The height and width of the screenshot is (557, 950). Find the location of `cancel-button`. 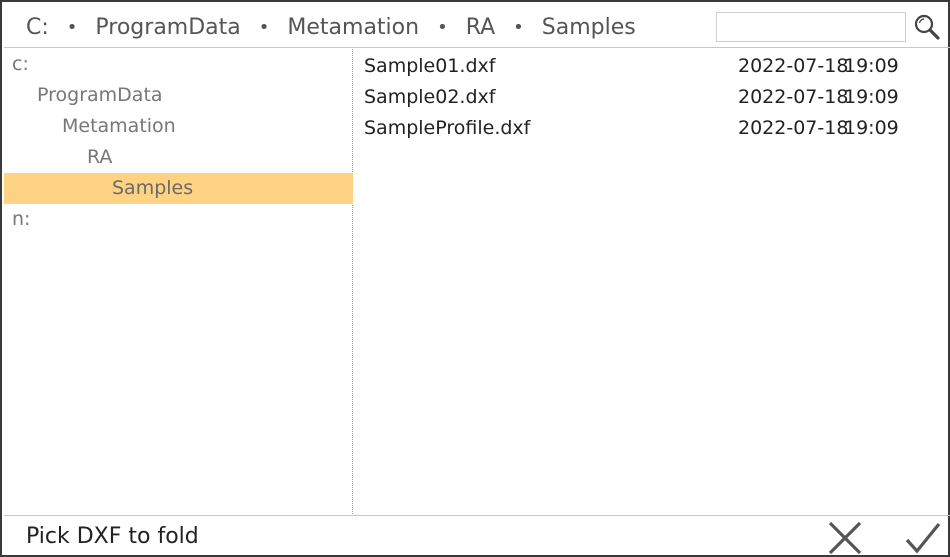

cancel-button is located at coordinates (845, 538).